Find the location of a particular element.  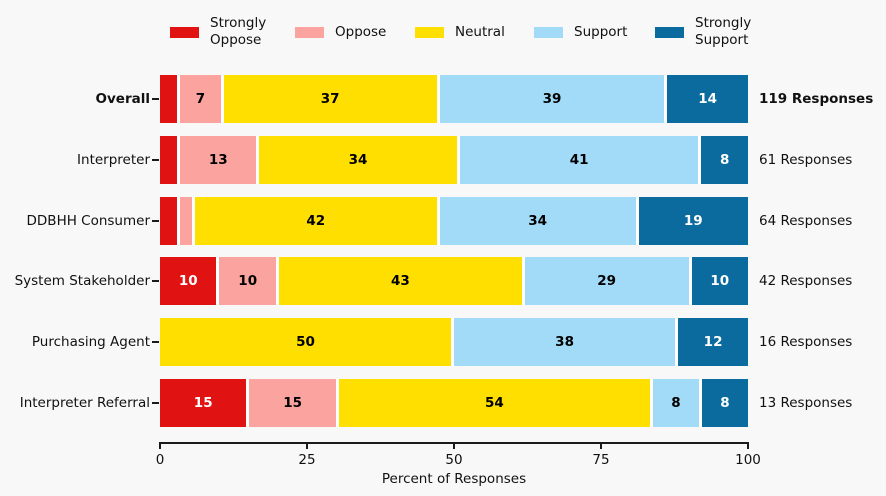

segment-support: 8 is located at coordinates (674, 403).